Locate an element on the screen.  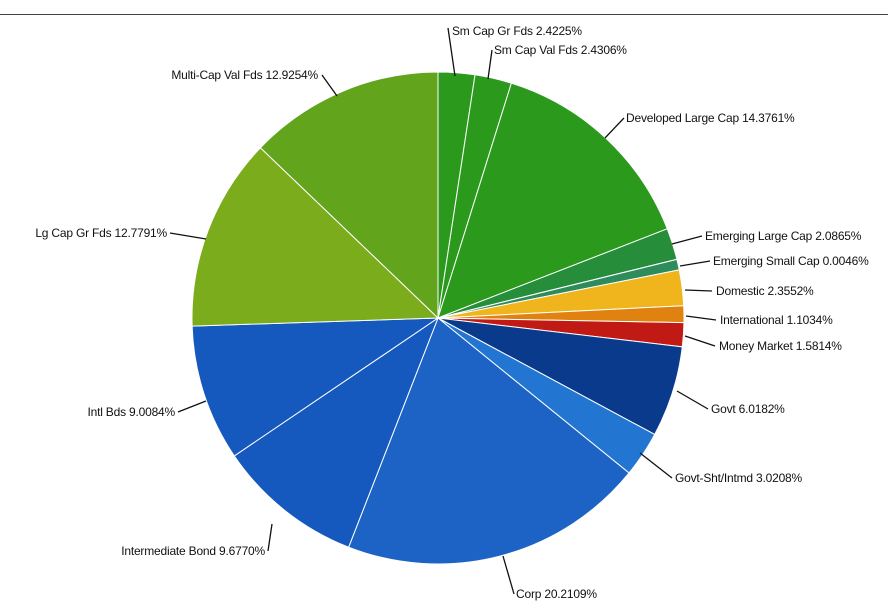
slice-label: Money Market 1.5814% is located at coordinates (780, 346).